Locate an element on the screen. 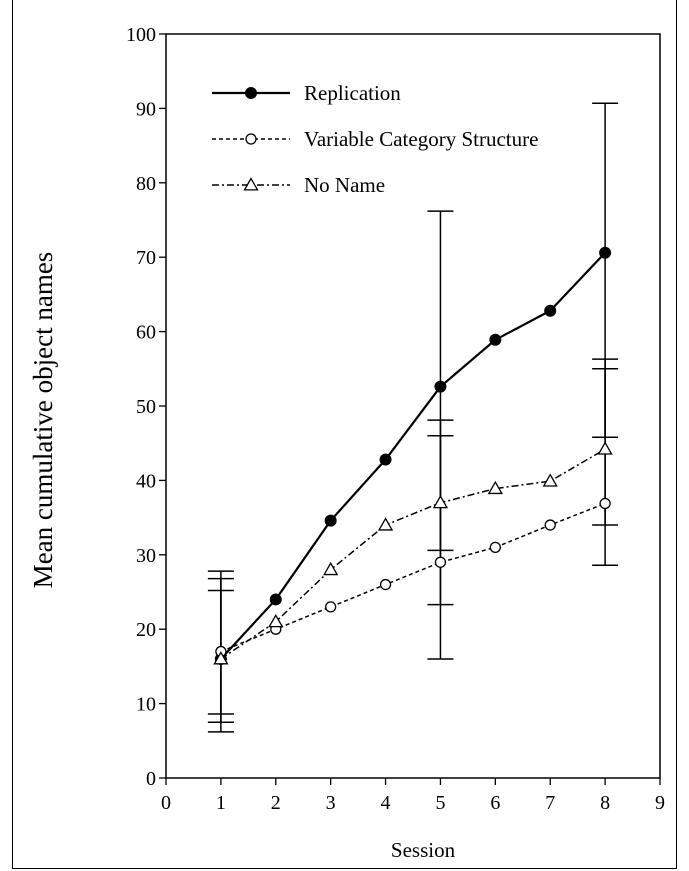  y-tick-label-50: 50 is located at coordinates (146, 407).